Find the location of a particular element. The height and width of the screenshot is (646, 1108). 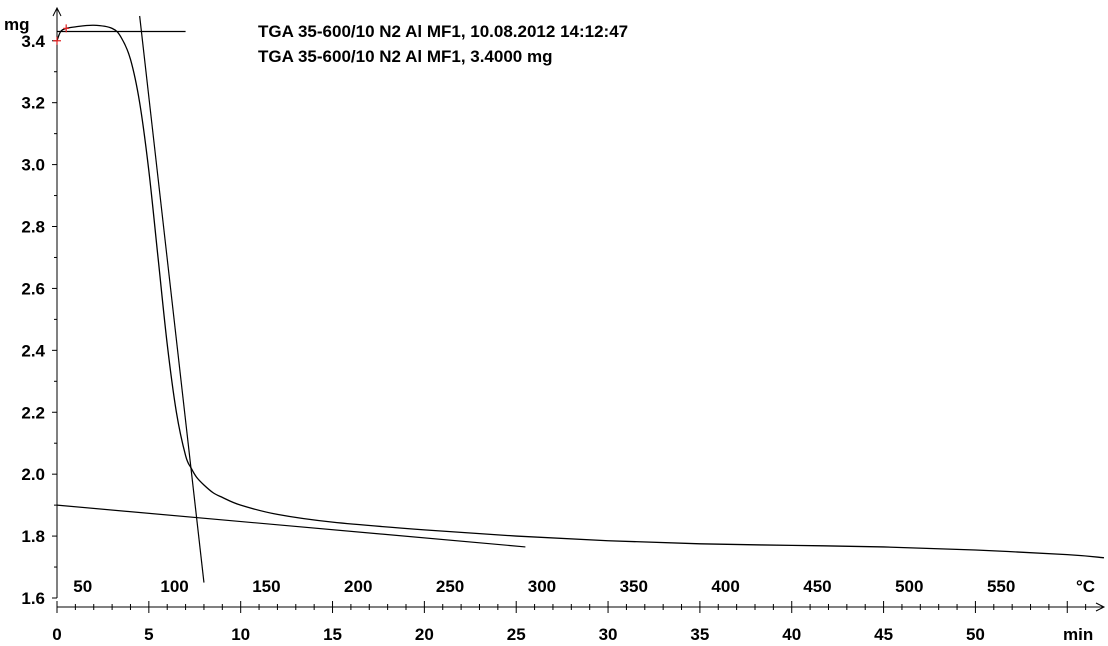

temperature-tick-label: 350 is located at coordinates (634, 586).